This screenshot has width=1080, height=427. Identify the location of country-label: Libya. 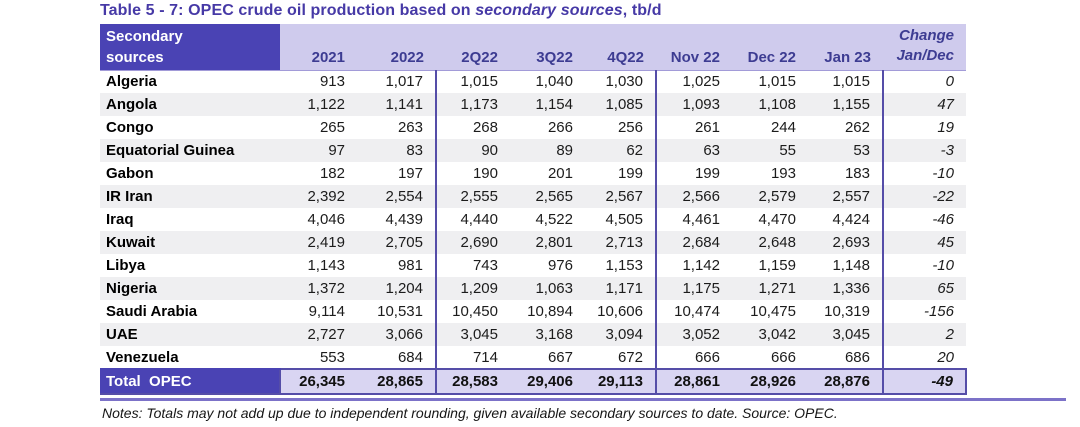
(126, 265).